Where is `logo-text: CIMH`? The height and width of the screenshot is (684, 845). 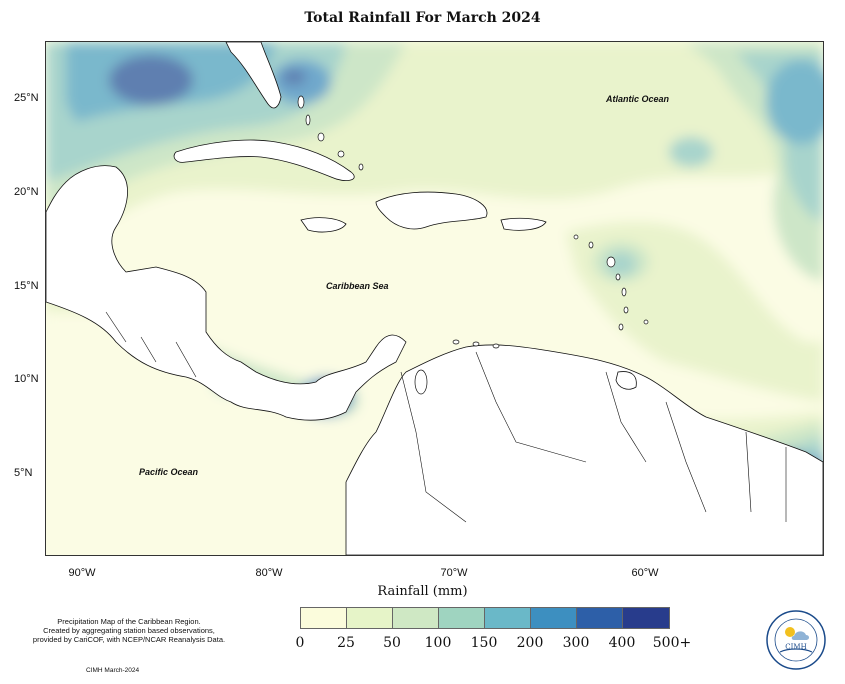 logo-text: CIMH is located at coordinates (795, 647).